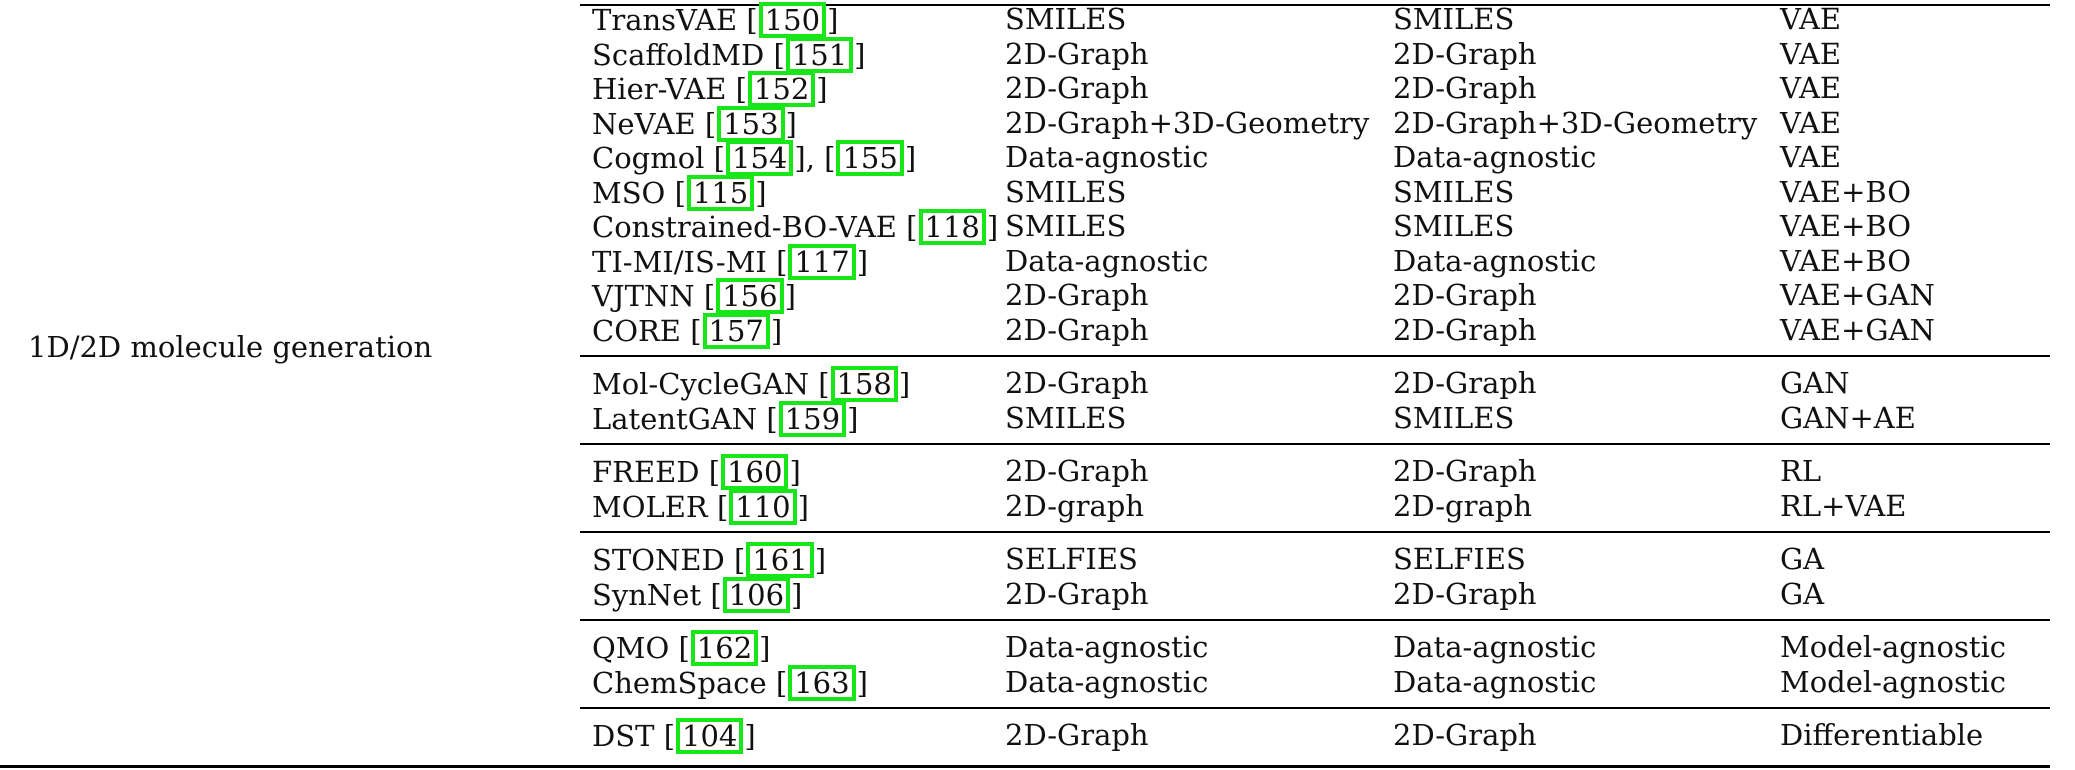 The image size is (2075, 770). I want to click on citation-link: 159, so click(812, 418).